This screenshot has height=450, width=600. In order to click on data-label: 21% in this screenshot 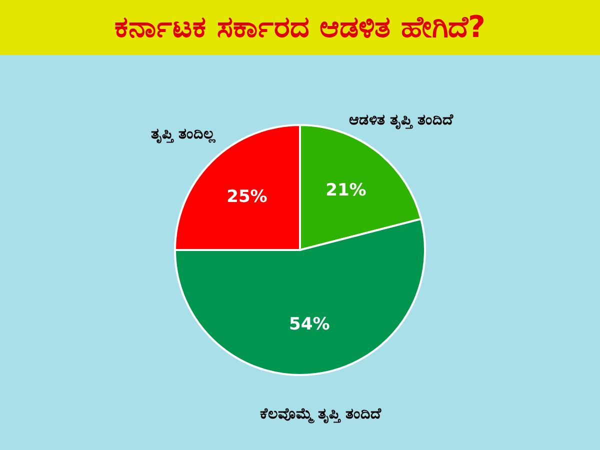, I will do `click(346, 190)`.